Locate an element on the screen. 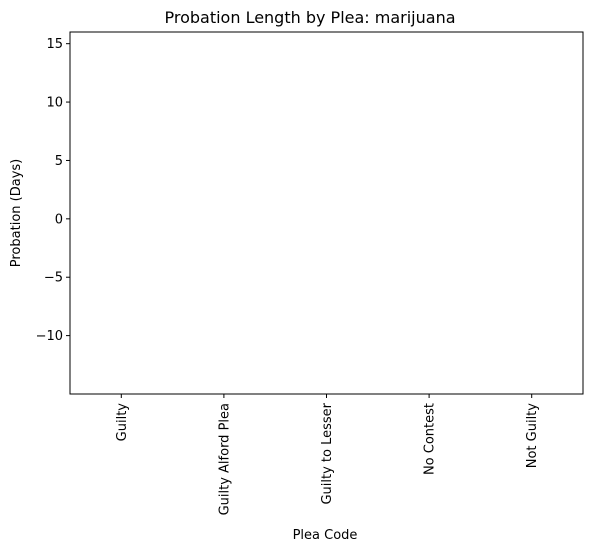  y-tick-label: 10 is located at coordinates (54, 103).